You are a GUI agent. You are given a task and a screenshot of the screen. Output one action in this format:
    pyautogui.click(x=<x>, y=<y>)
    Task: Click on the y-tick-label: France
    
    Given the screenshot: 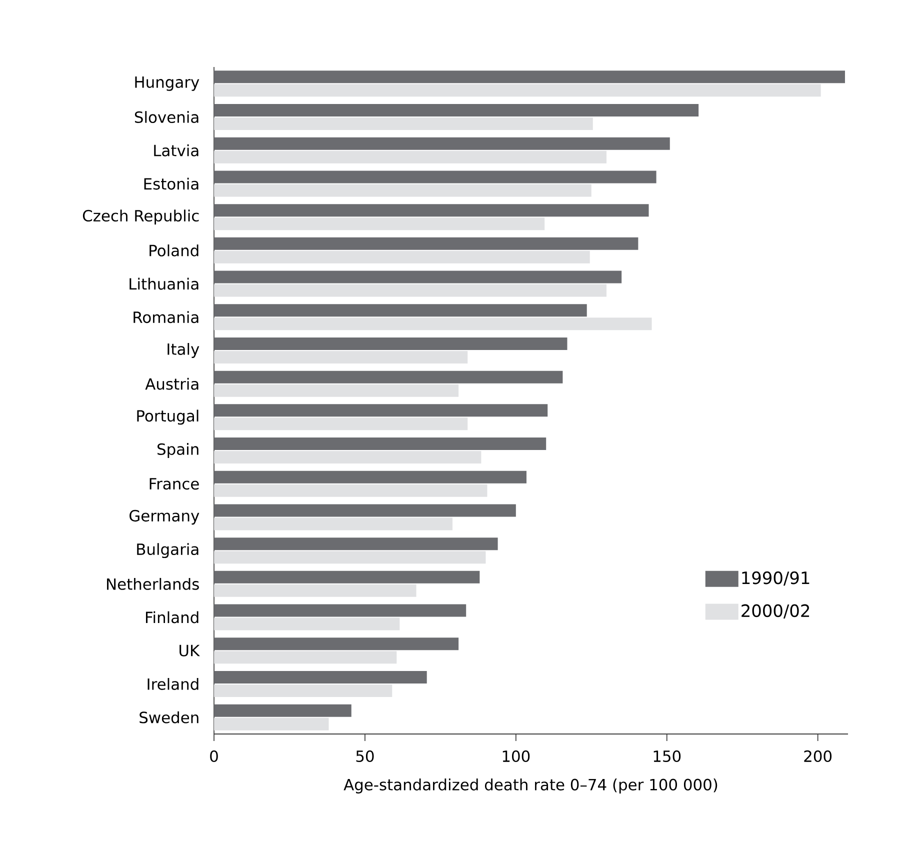 What is the action you would take?
    pyautogui.click(x=174, y=484)
    